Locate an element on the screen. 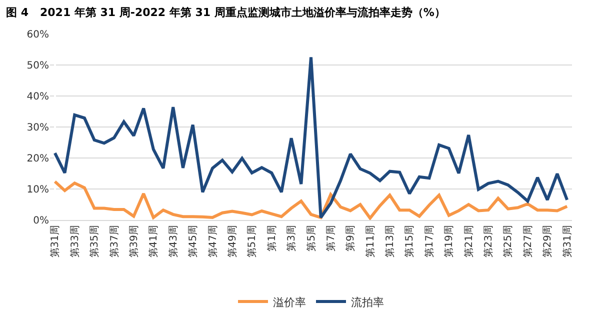  x-tick-label: 第7周 is located at coordinates (330, 238).